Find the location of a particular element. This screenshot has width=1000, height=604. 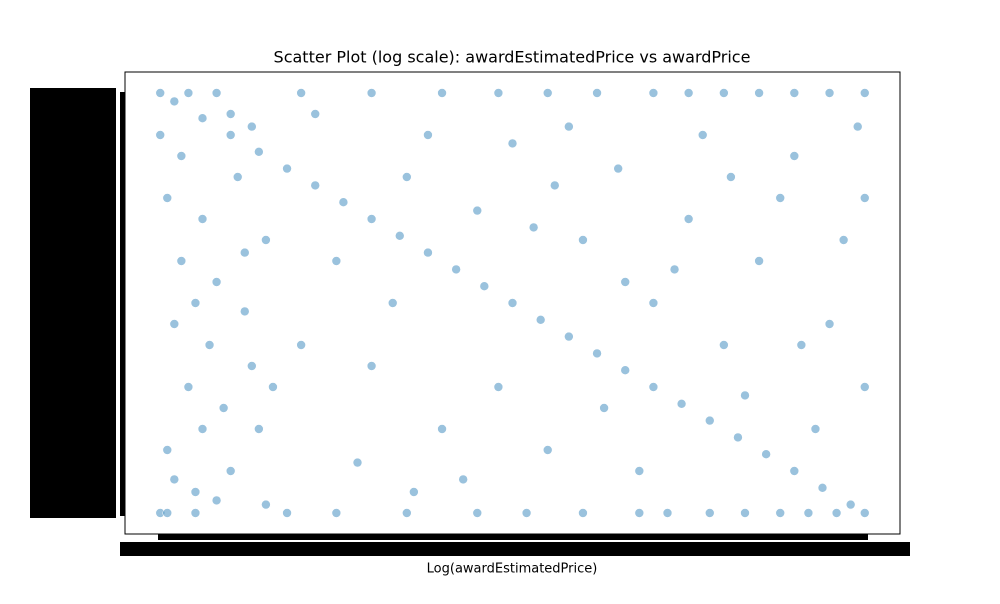

x-tick-marks is located at coordinates (513, 537).